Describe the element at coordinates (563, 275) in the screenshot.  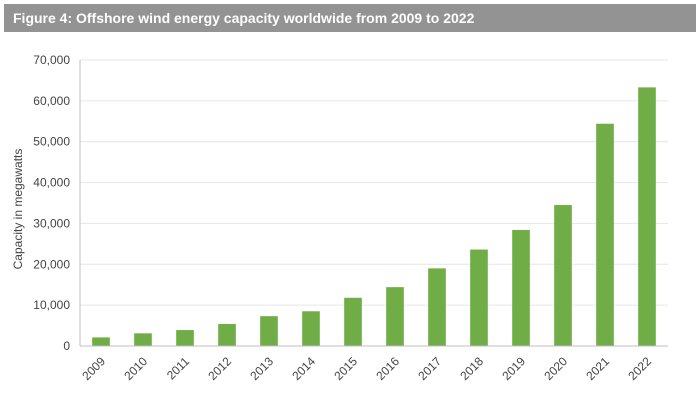
I see `bar-2020` at that location.